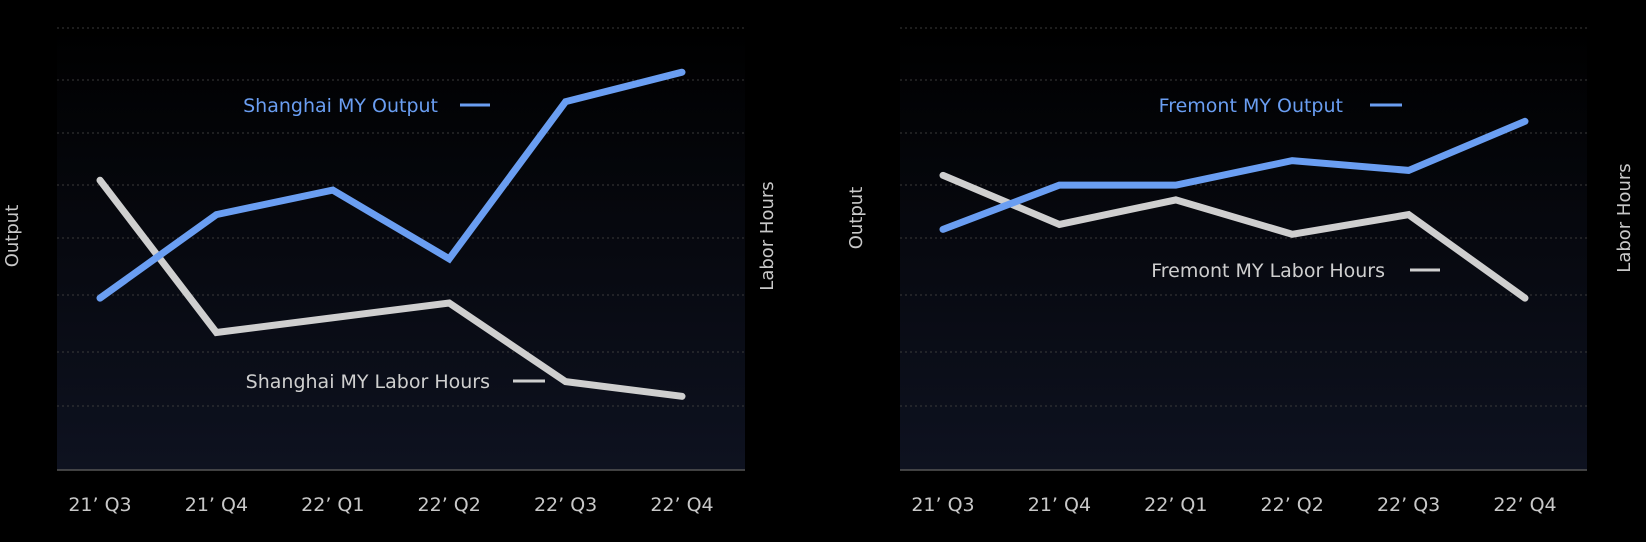  Describe the element at coordinates (1251, 106) in the screenshot. I see `legend-label: Fremont MY Output` at that location.